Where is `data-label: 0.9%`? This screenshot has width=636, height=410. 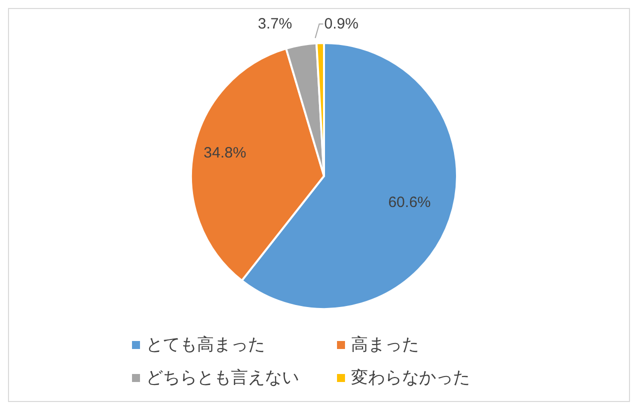
data-label: 0.9% is located at coordinates (341, 24).